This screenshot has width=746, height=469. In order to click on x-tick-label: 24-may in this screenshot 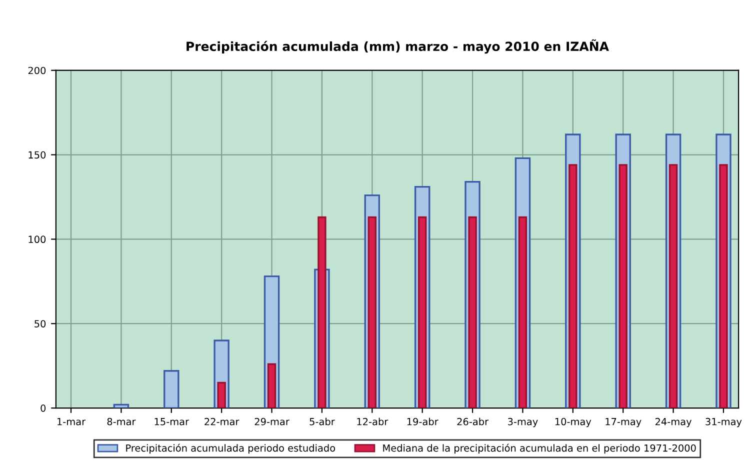, I will do `click(673, 423)`.